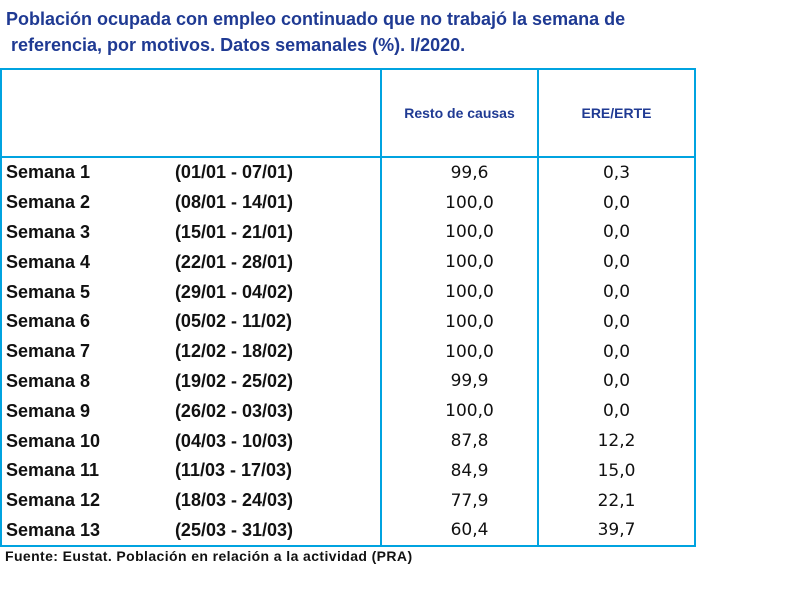 The width and height of the screenshot is (800, 591). Describe the element at coordinates (348, 262) in the screenshot. I see `table-row: Semana 4 (22/01 - 28/01) 100,0 0,0` at that location.